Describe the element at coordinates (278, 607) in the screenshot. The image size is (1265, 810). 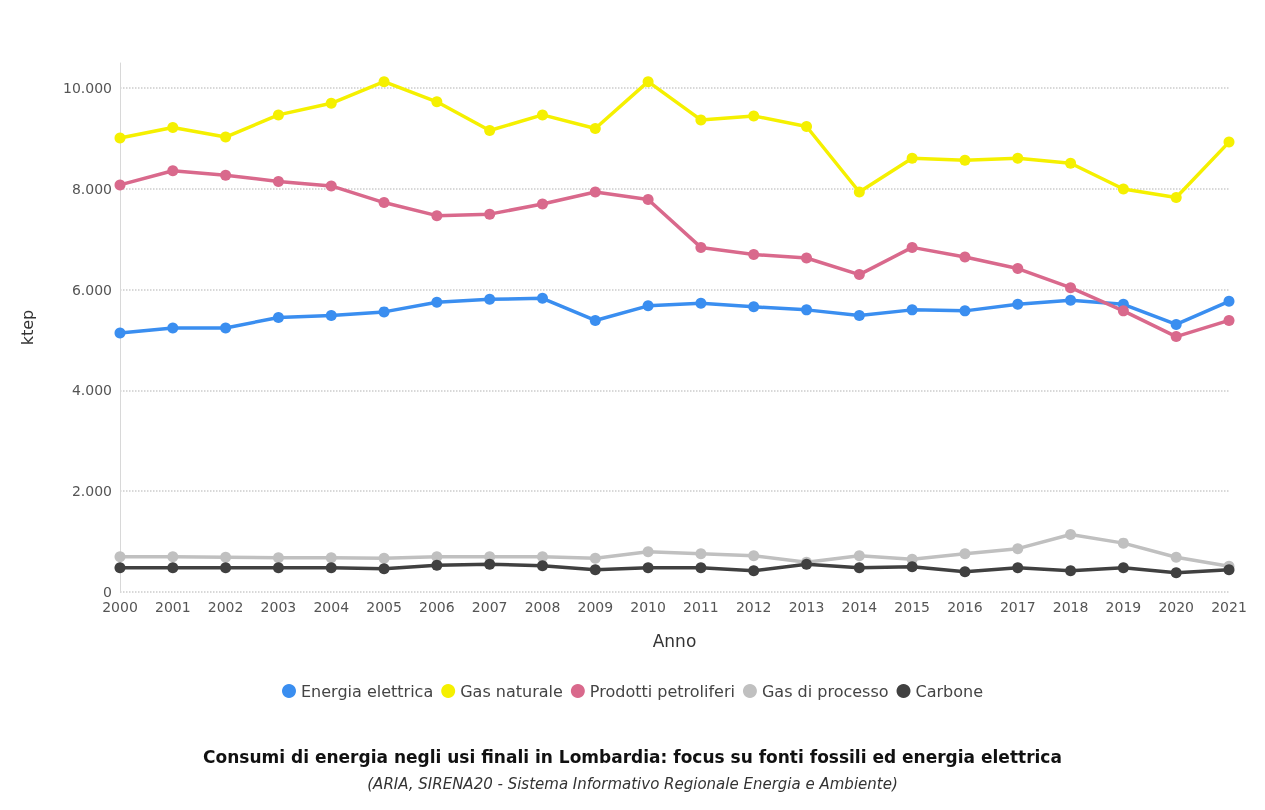
I see `x-tick-label: 2003` at that location.